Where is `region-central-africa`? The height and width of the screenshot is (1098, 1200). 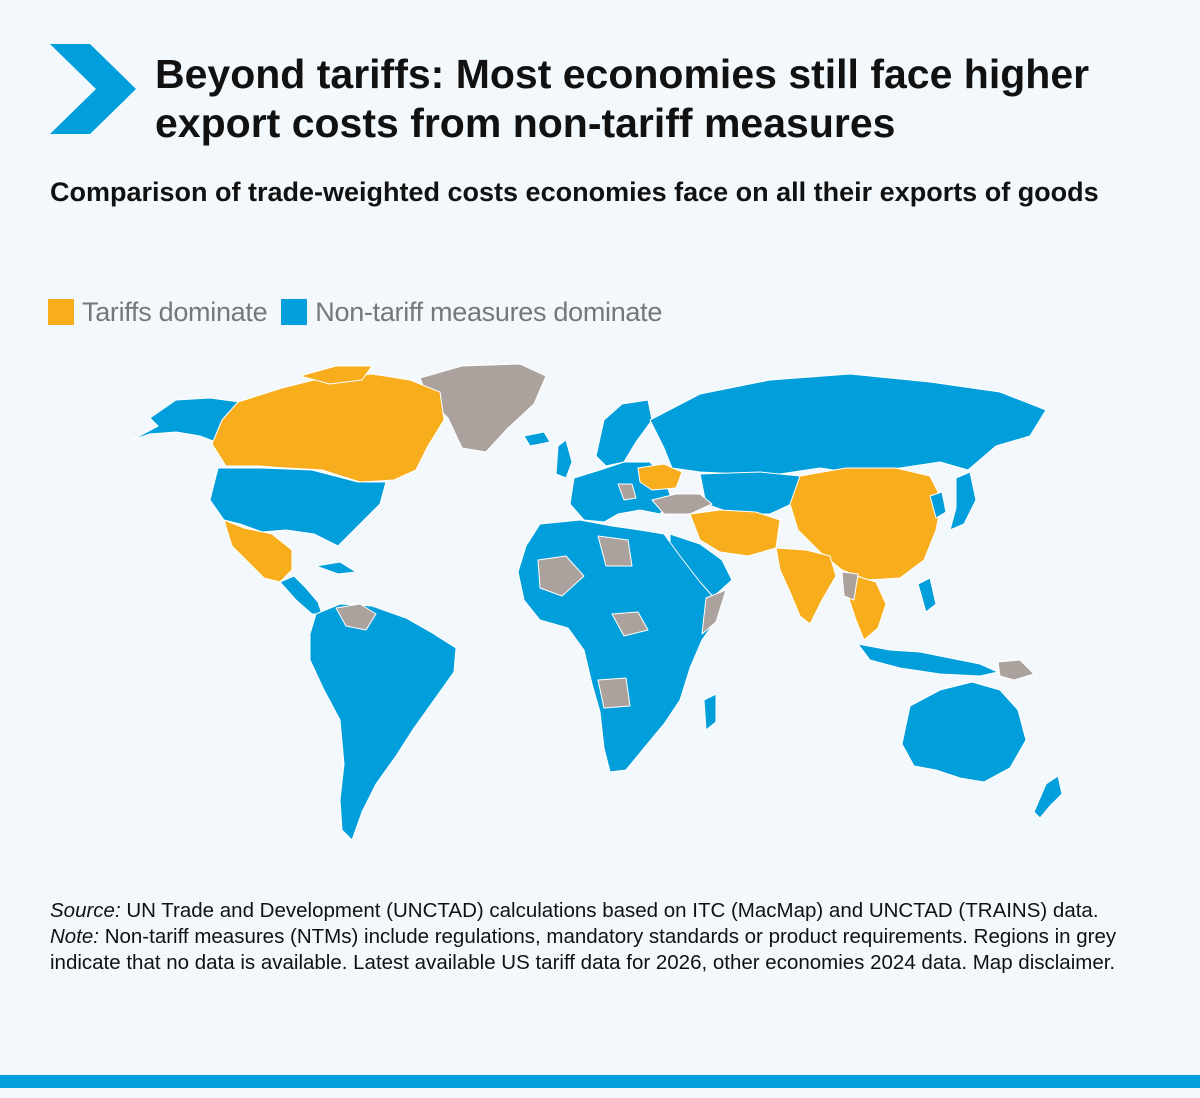
region-central-africa is located at coordinates (630, 624).